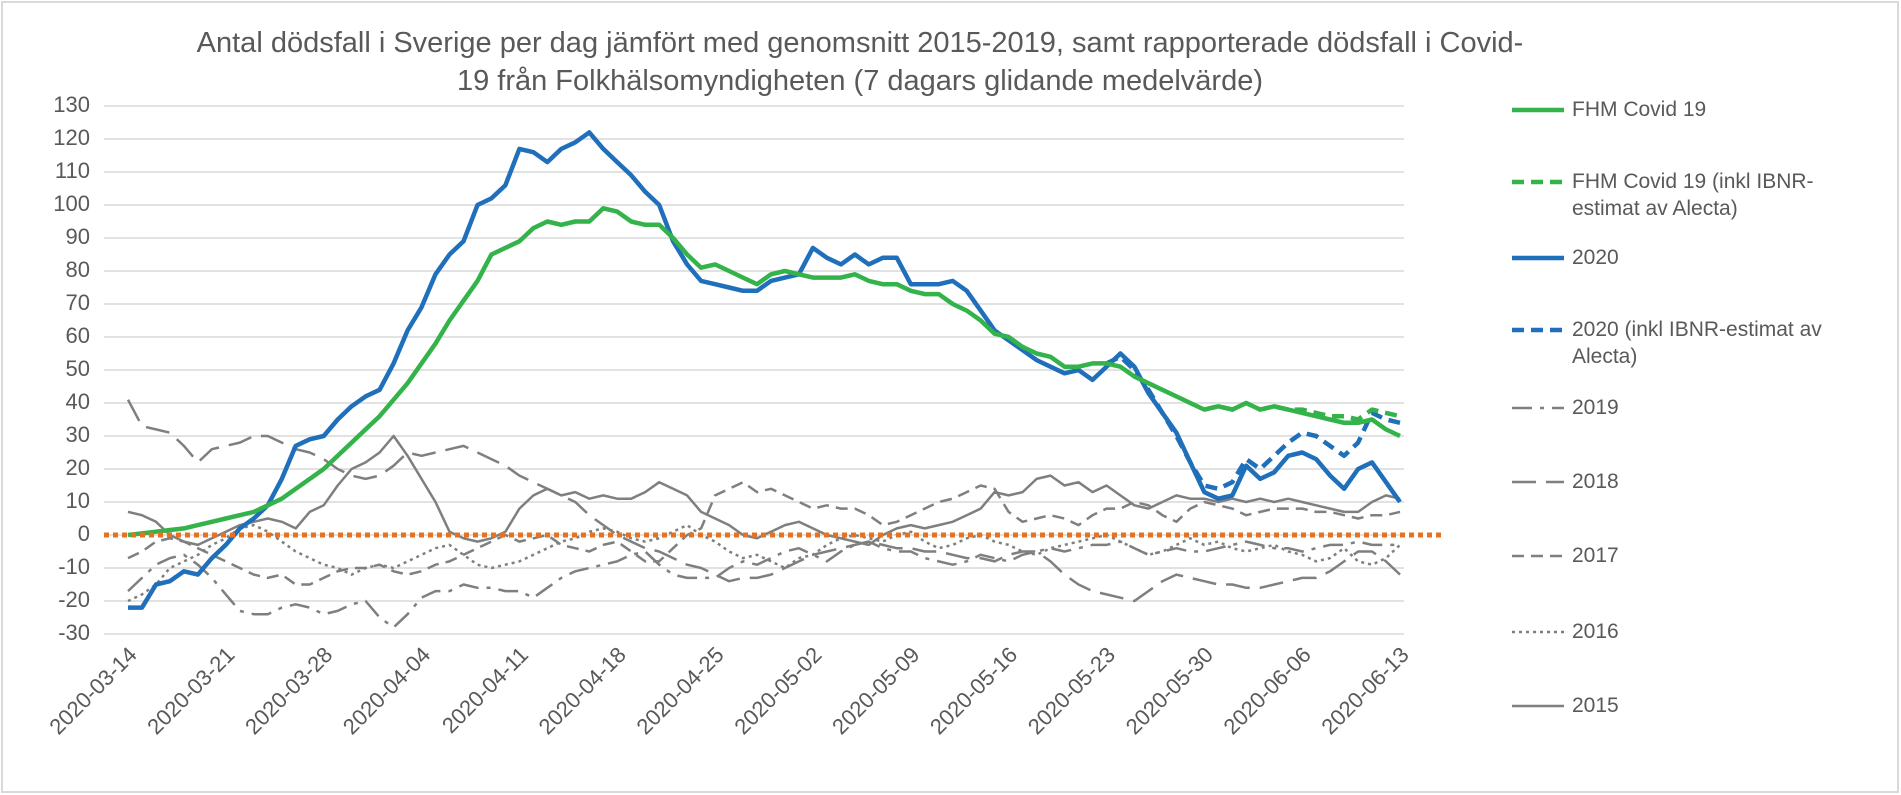 This screenshot has width=1901, height=795. What do you see at coordinates (485, 690) in the screenshot?
I see `x-tick-label: 2020-04-11` at bounding box center [485, 690].